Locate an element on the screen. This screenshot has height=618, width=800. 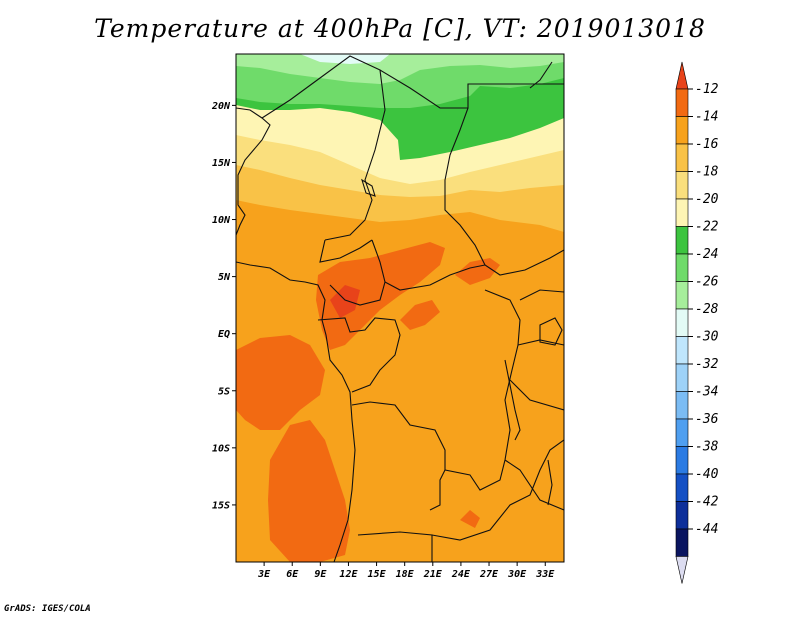
colorbar-label: -26 is located at coordinates (707, 282).